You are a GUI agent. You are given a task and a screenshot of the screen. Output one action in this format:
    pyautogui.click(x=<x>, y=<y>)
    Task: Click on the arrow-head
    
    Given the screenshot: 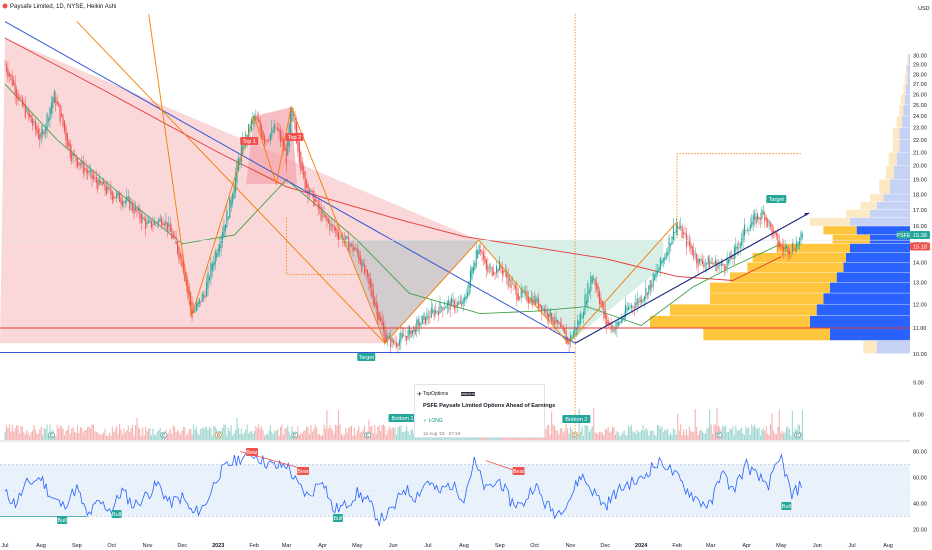 What is the action you would take?
    pyautogui.click(x=807, y=214)
    